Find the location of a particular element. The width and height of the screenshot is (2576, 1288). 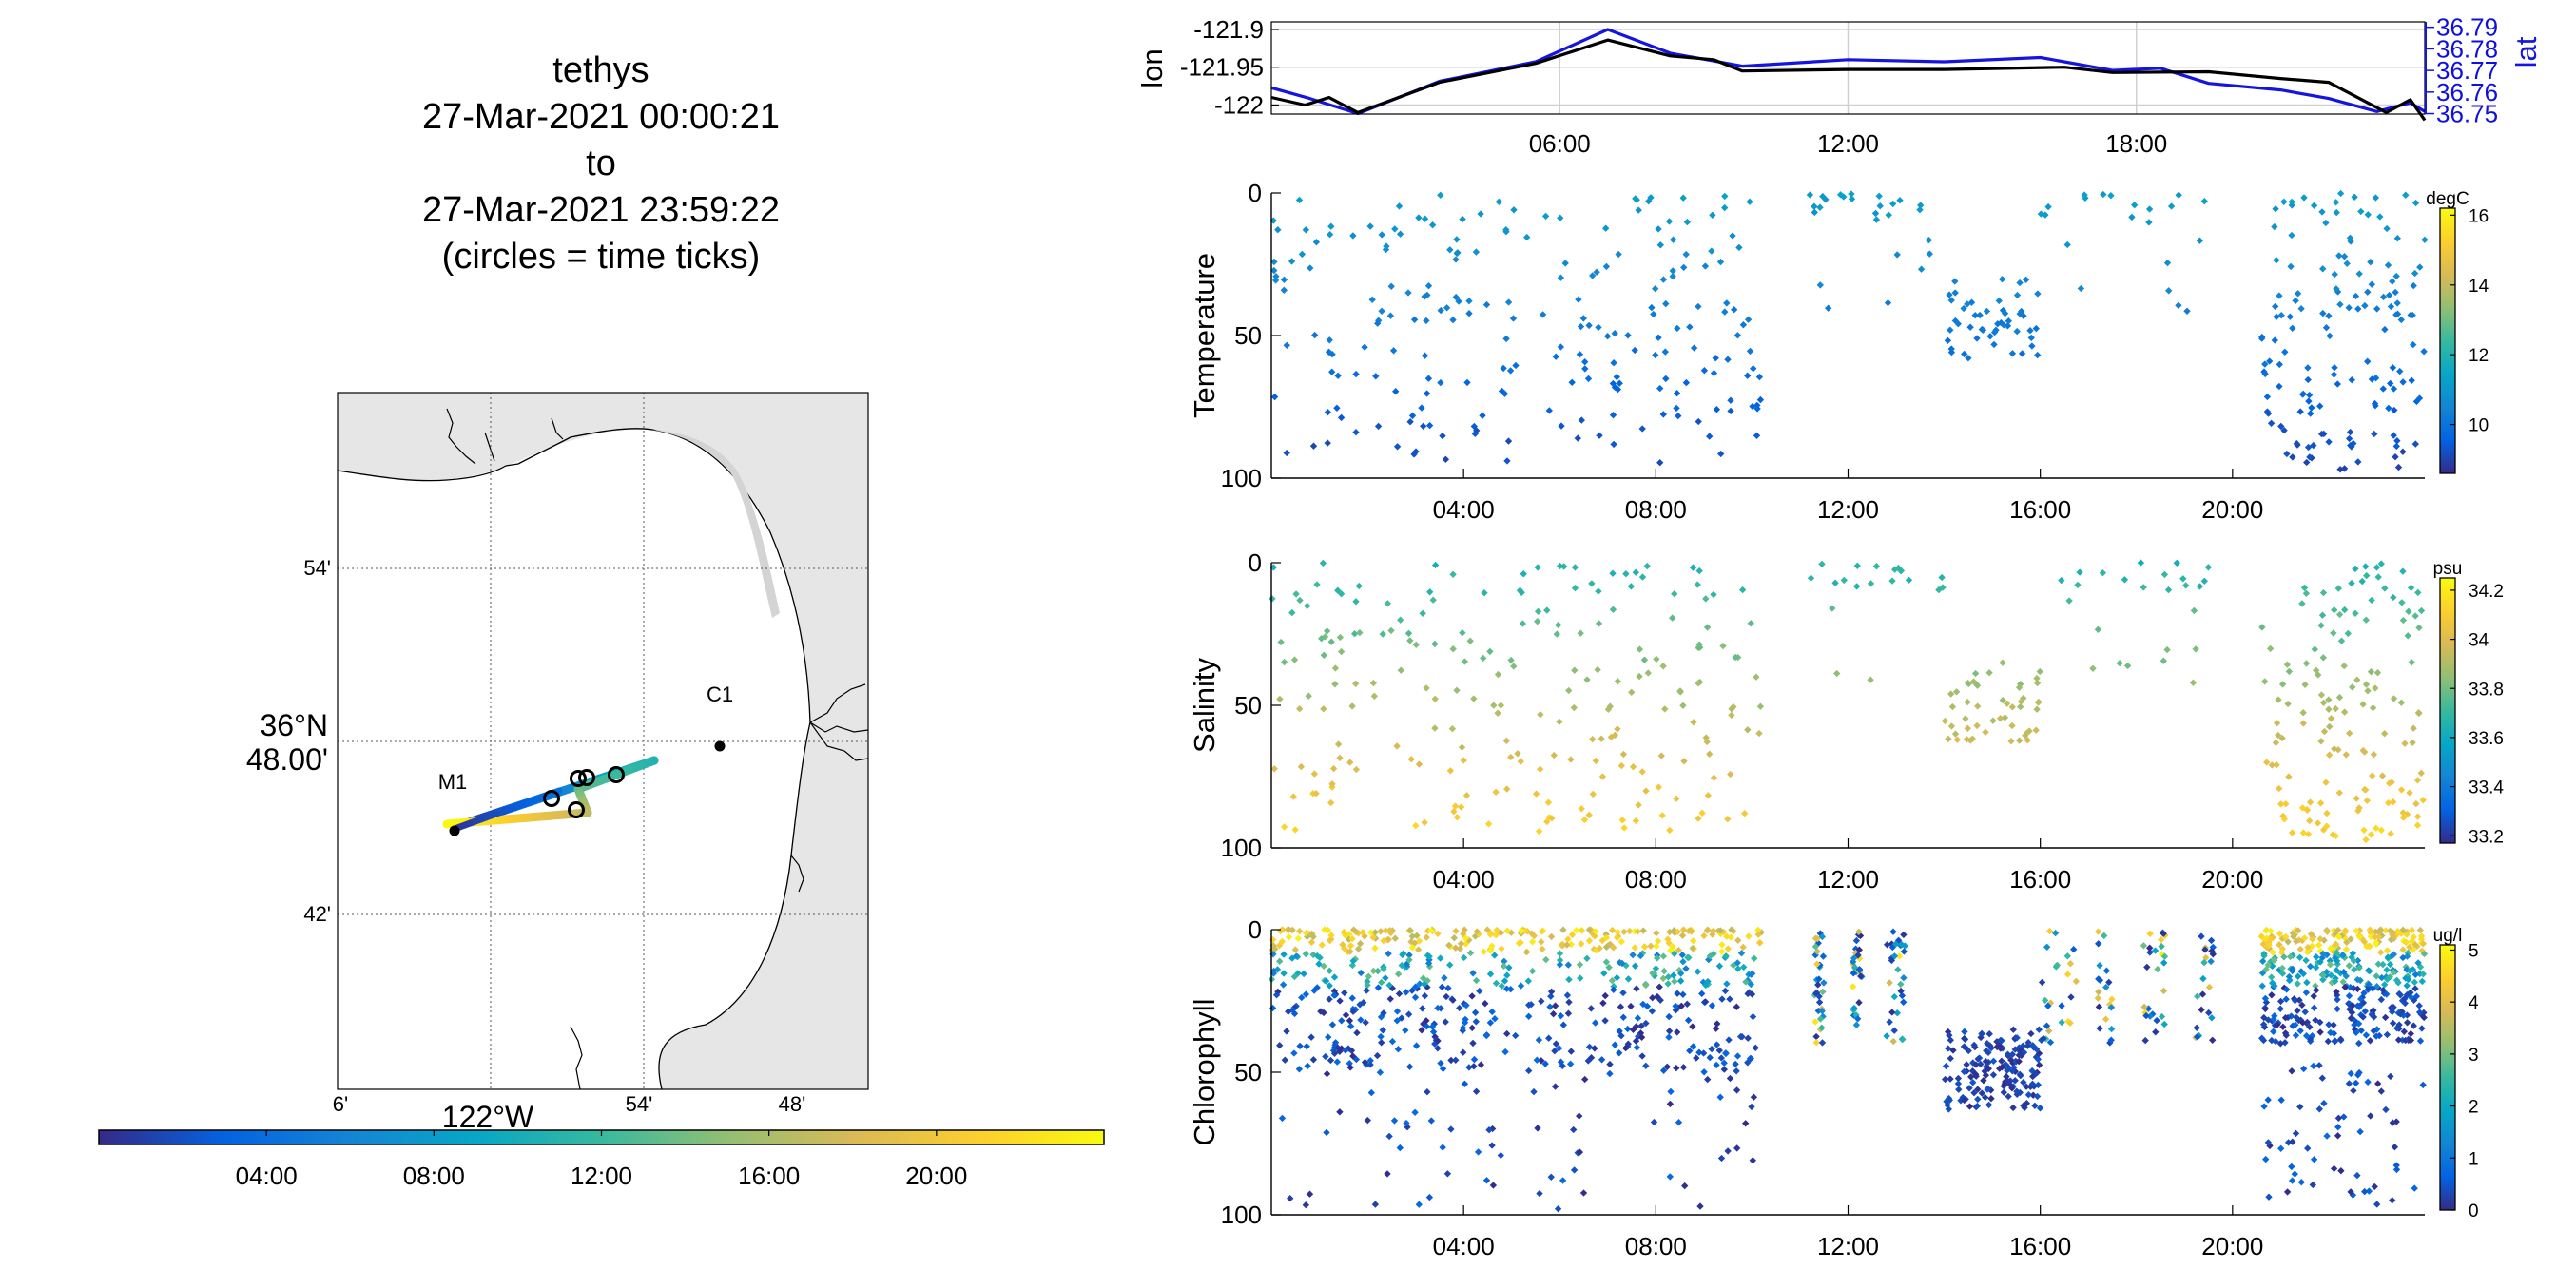

chlorophyll-colorbar-tick-label: 5 is located at coordinates (2474, 951).